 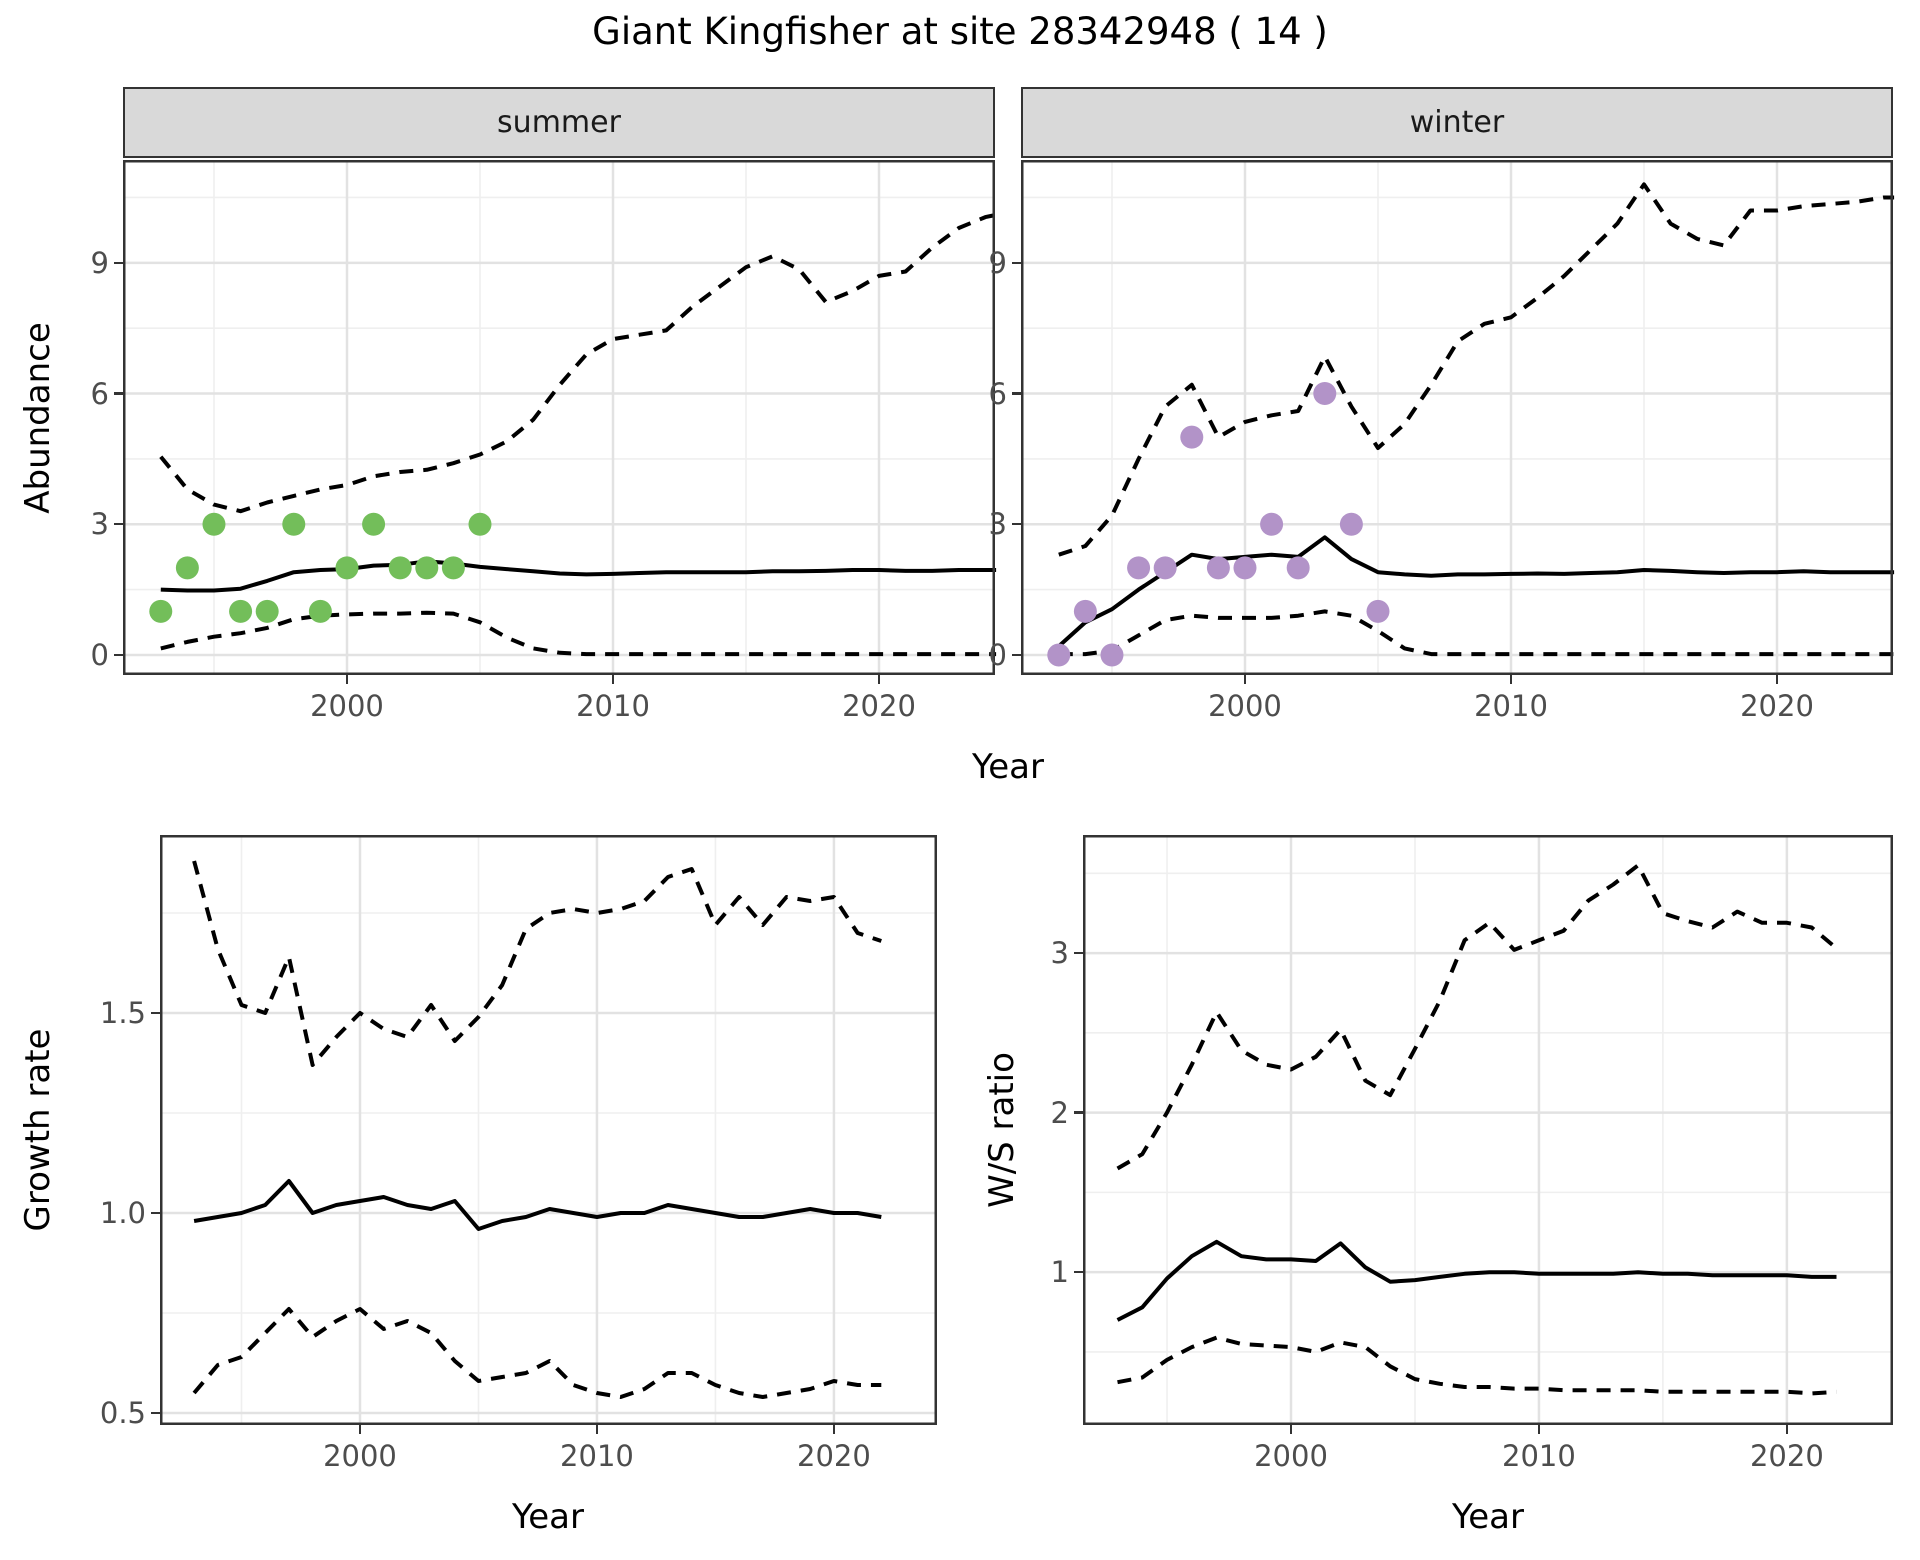 What do you see at coordinates (1002, 1130) in the screenshot?
I see `y-axis-title-ws-ratio: W/S ratio` at bounding box center [1002, 1130].